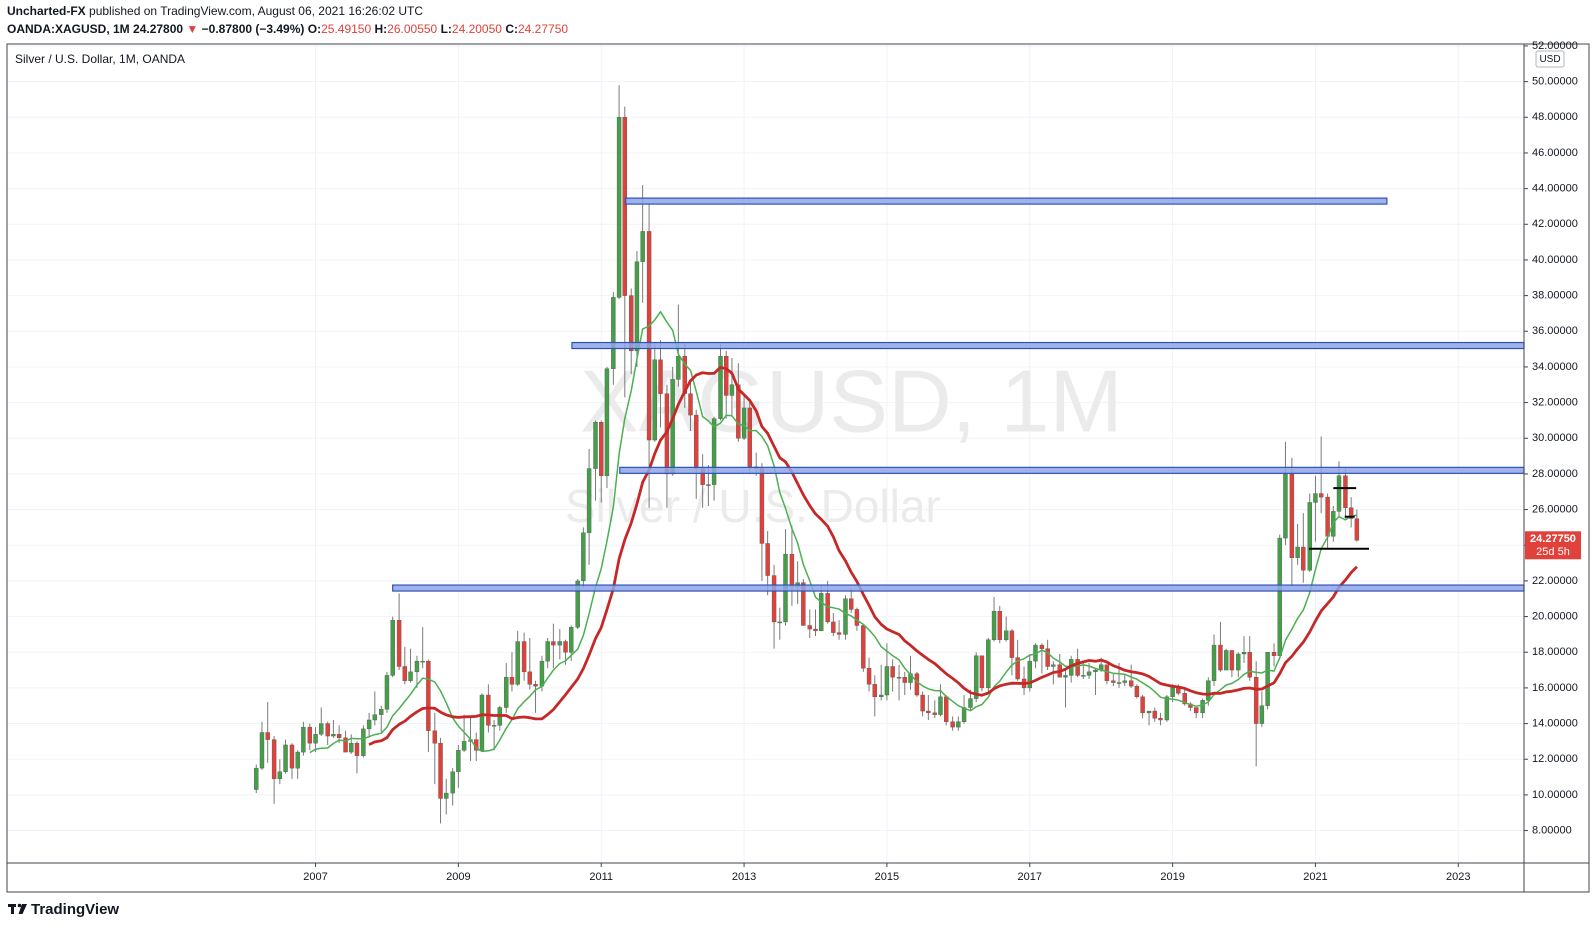  What do you see at coordinates (601, 877) in the screenshot?
I see `x-tick-label: 2011` at bounding box center [601, 877].